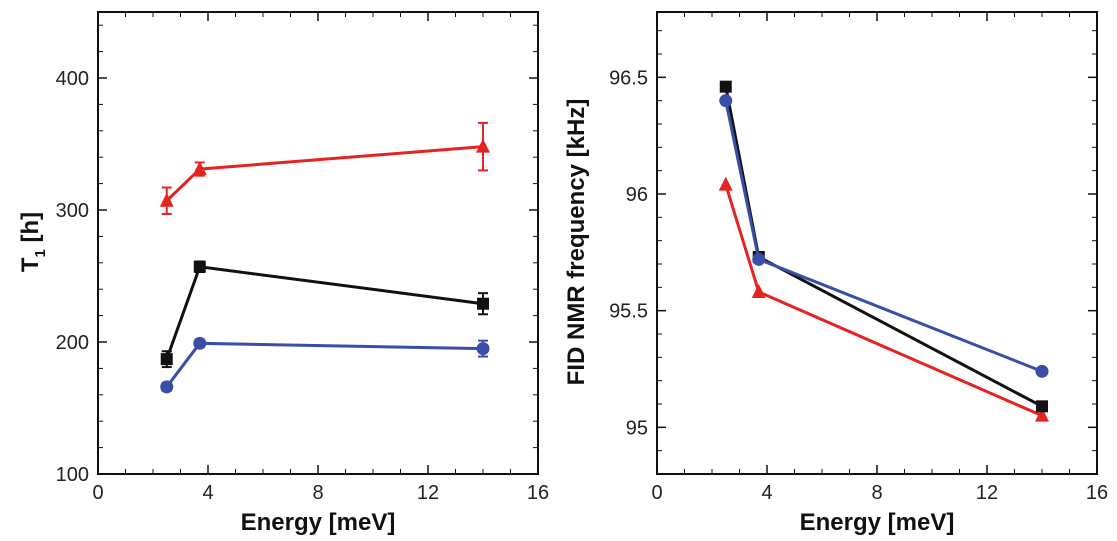 This screenshot has width=1117, height=541. I want to click on y-tick-label: 100, so click(72, 475).